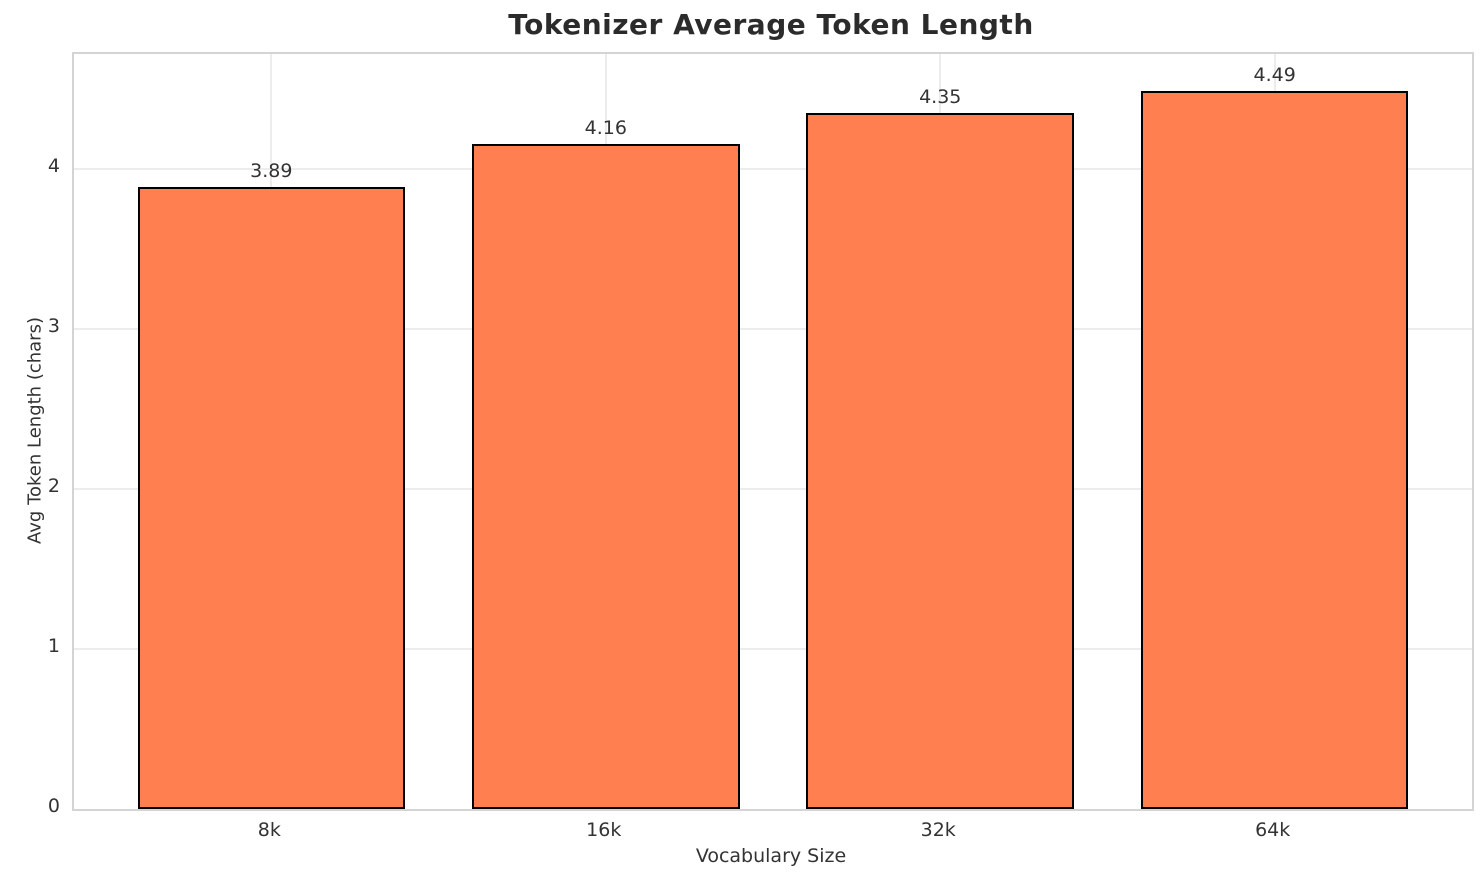 The image size is (1483, 885). Describe the element at coordinates (771, 856) in the screenshot. I see `x-axis-label: Vocabulary Size` at that location.